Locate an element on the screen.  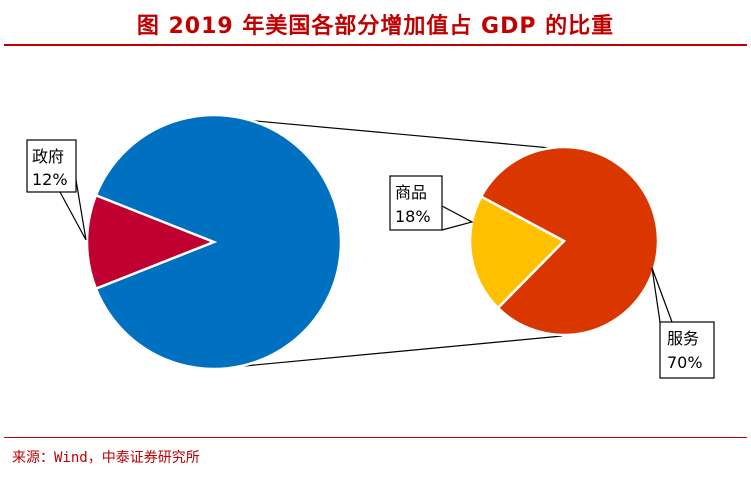
value-services: 70% is located at coordinates (685, 362).